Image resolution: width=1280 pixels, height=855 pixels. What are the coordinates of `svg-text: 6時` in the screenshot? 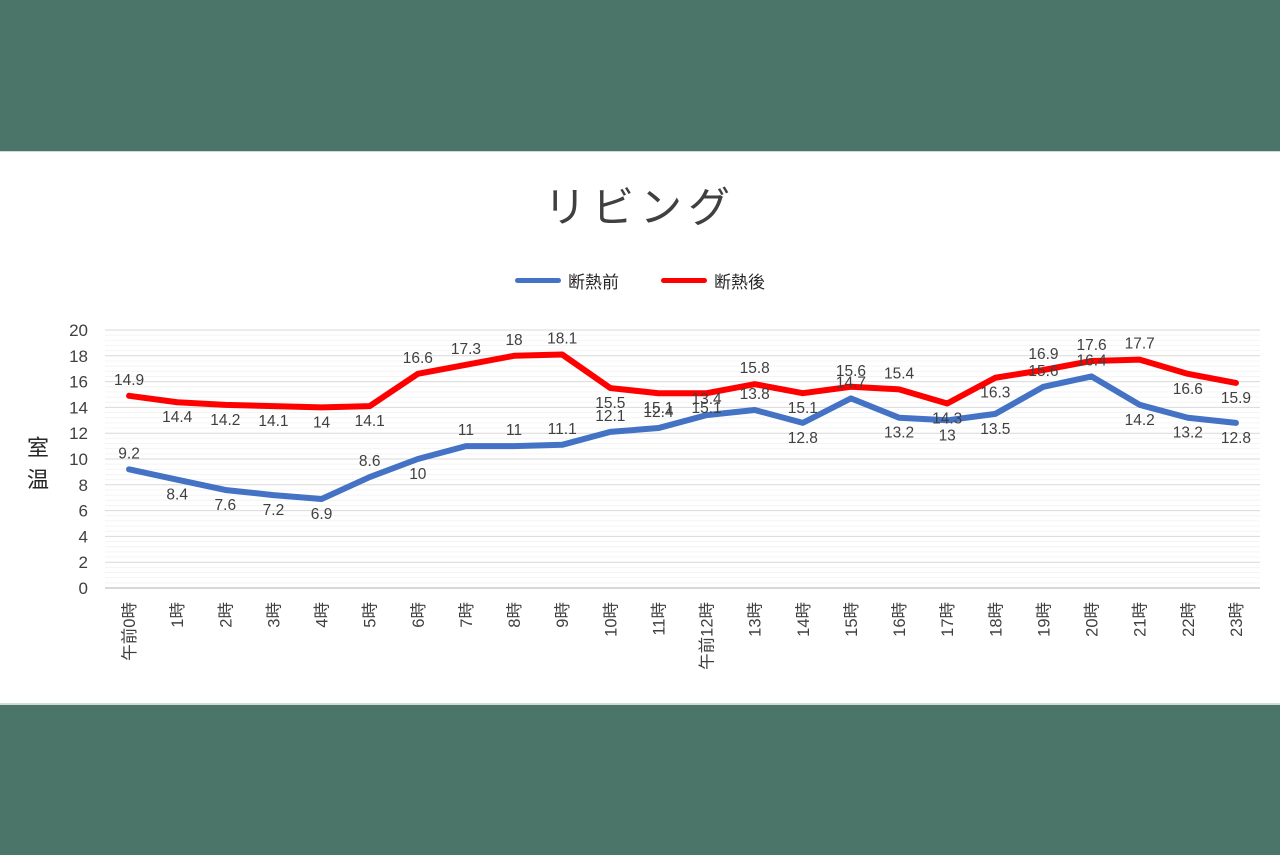 It's located at (418, 615).